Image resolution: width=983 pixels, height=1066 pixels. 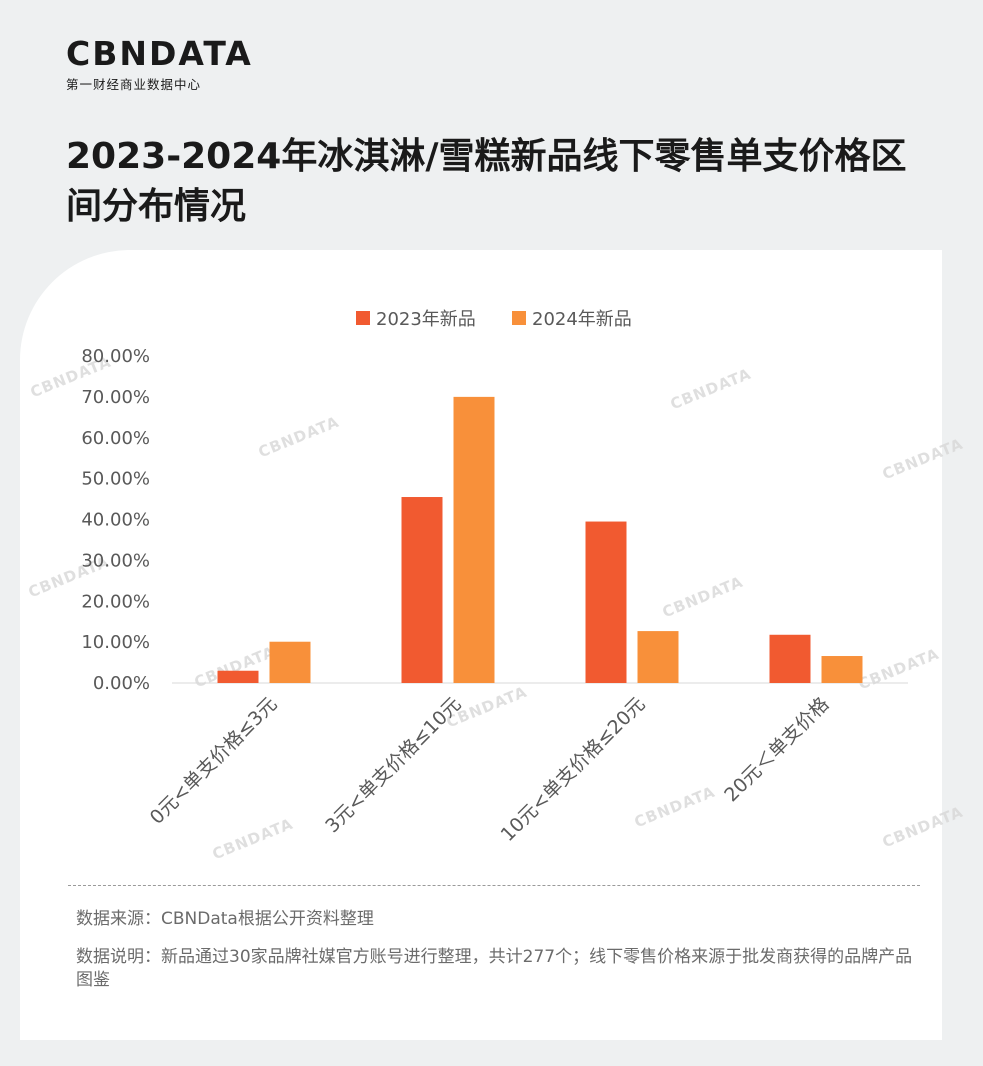 What do you see at coordinates (115, 397) in the screenshot?
I see `y-tick-label: 70.00%` at bounding box center [115, 397].